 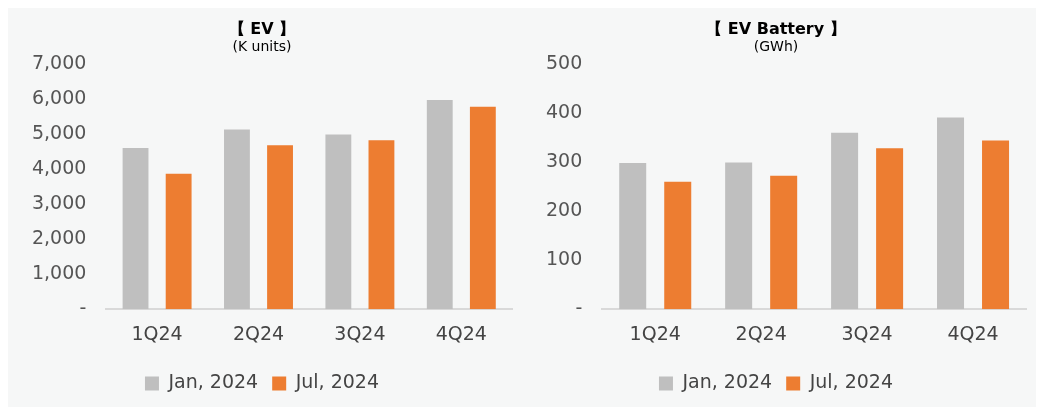 What do you see at coordinates (262, 46) in the screenshot?
I see `chart-subtitle: (K units)` at bounding box center [262, 46].